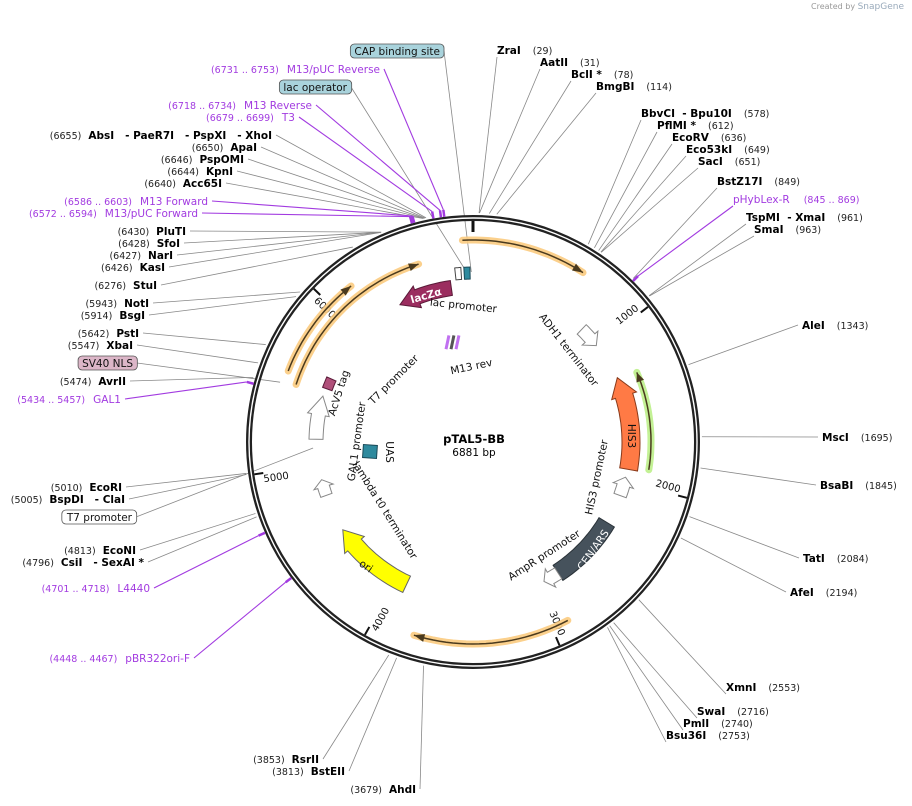 The height and width of the screenshot is (806, 912). I want to click on enzyme-name: AhdI, so click(402, 790).